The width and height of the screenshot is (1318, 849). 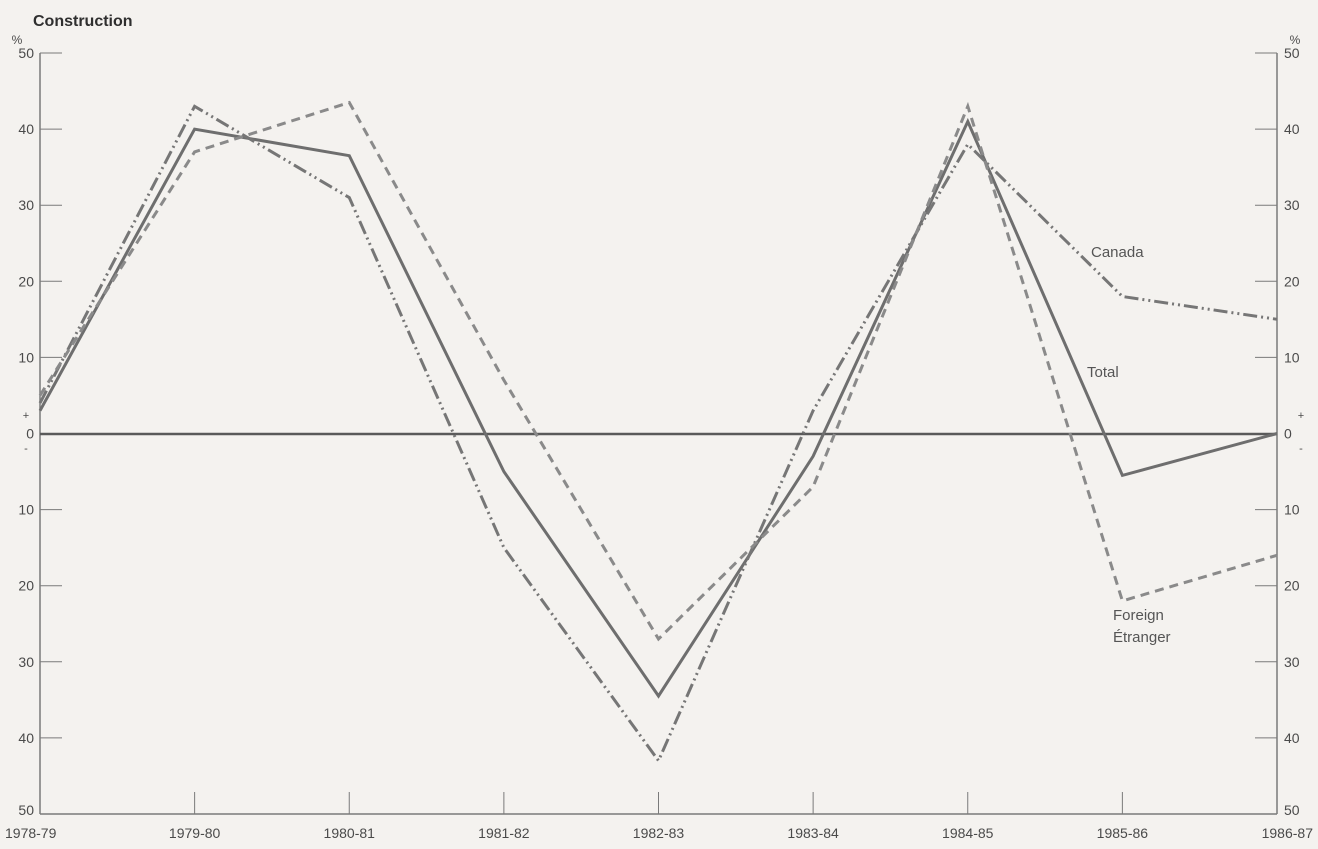 What do you see at coordinates (83, 21) in the screenshot?
I see `chart-title: Construction` at bounding box center [83, 21].